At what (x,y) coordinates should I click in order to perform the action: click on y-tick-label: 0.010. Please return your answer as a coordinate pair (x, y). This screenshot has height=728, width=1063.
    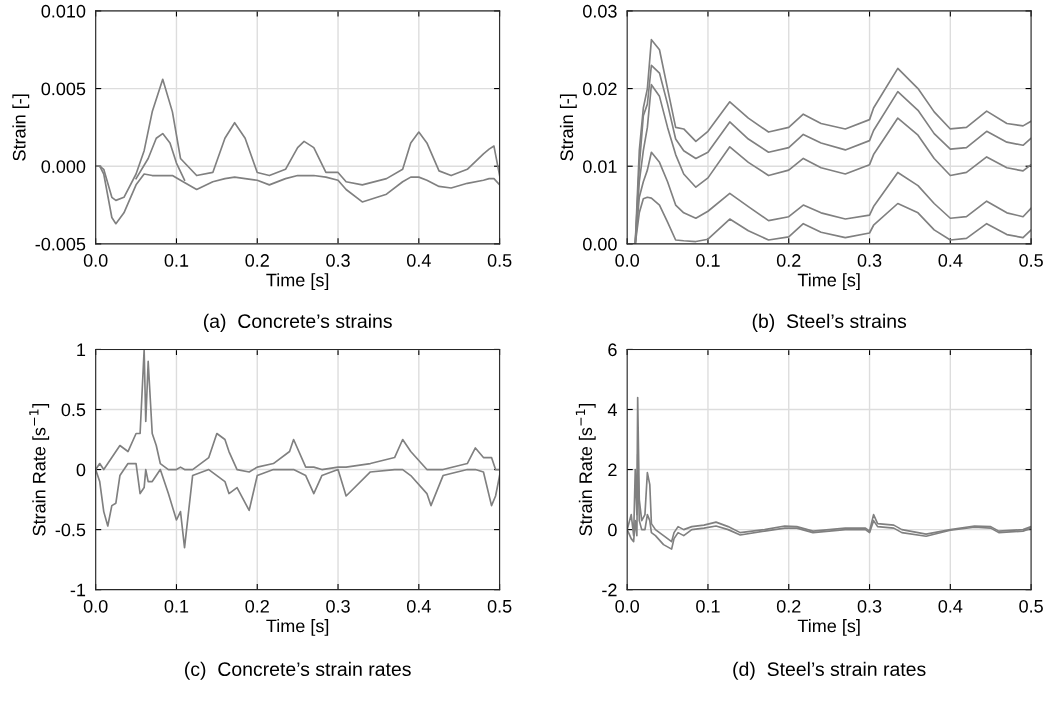
    Looking at the image, I should click on (63, 11).